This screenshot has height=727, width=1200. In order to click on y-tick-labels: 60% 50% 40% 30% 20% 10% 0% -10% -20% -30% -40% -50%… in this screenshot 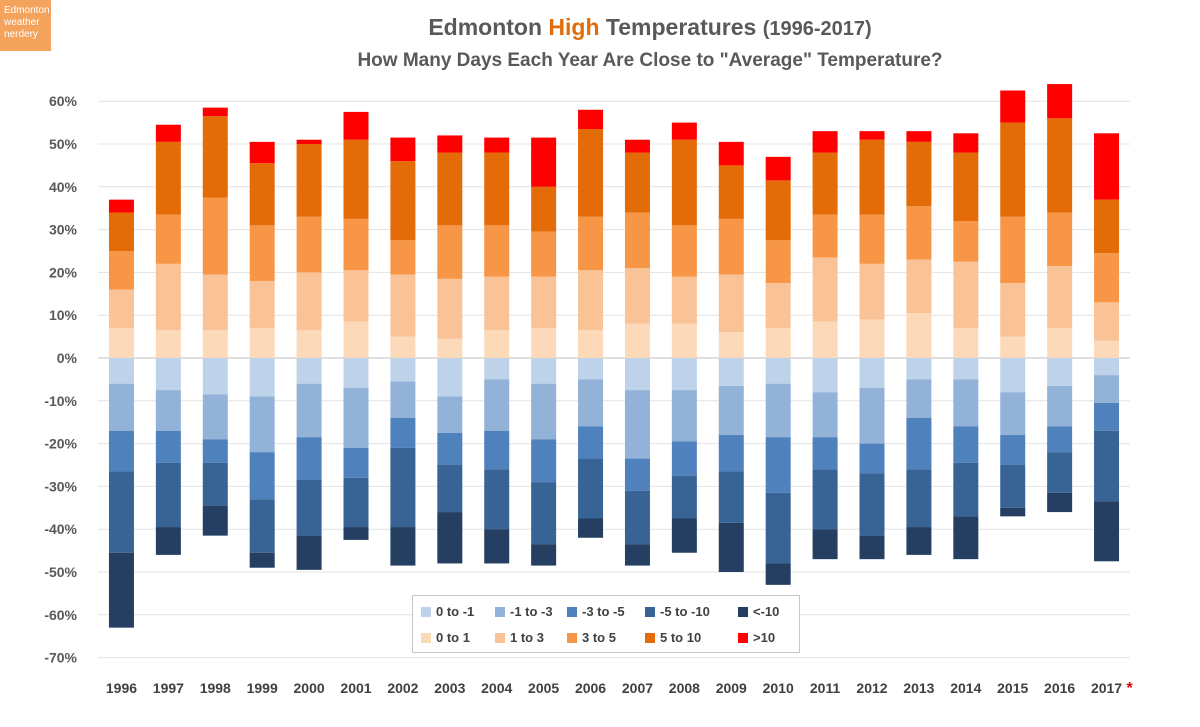, I will do `click(60, 379)`.